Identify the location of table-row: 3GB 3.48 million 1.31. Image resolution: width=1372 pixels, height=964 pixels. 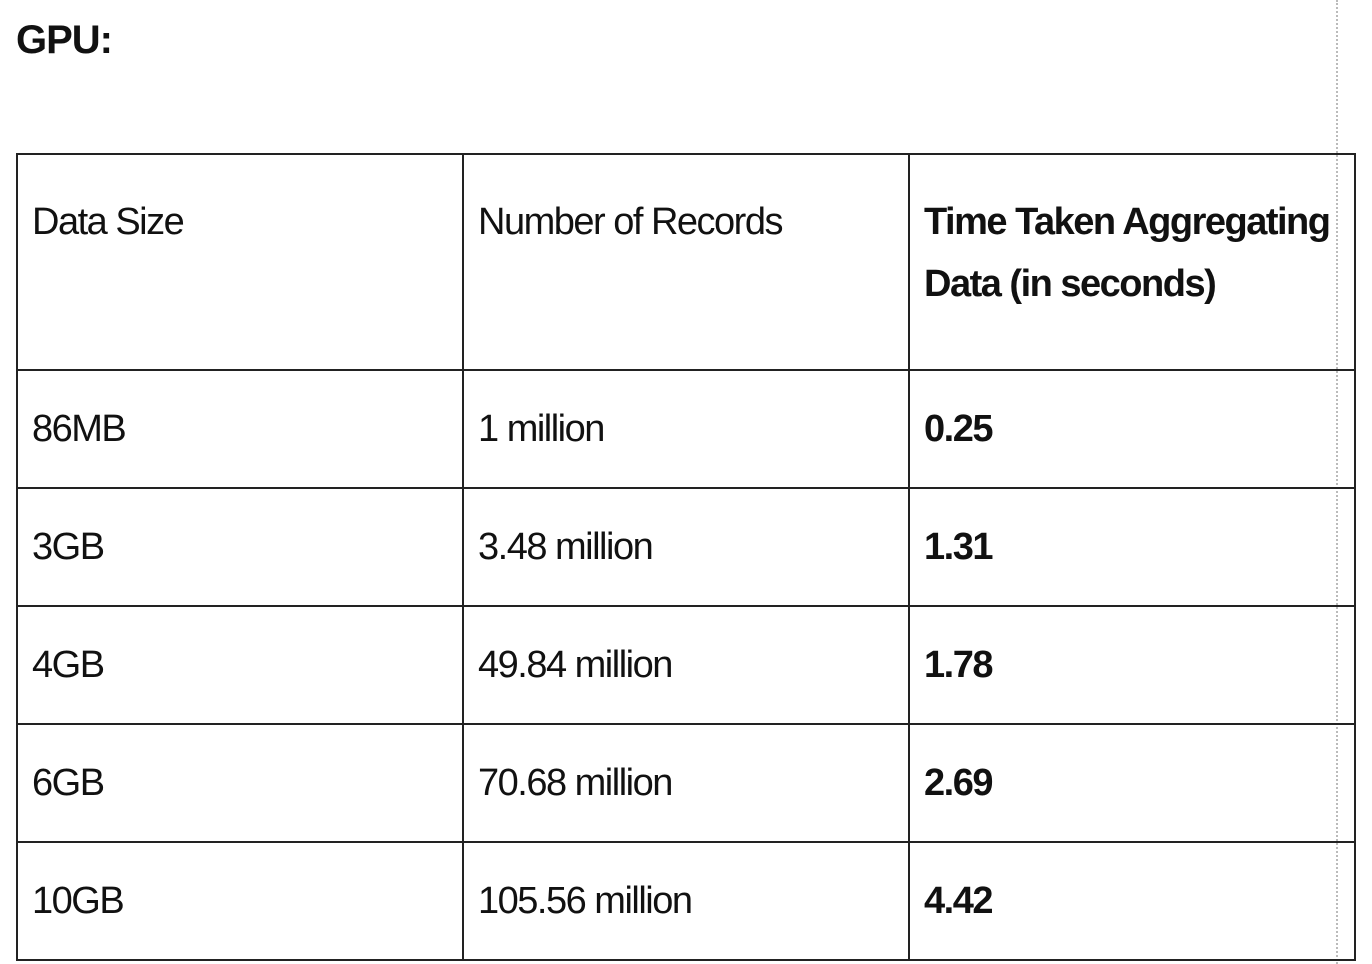
(686, 547).